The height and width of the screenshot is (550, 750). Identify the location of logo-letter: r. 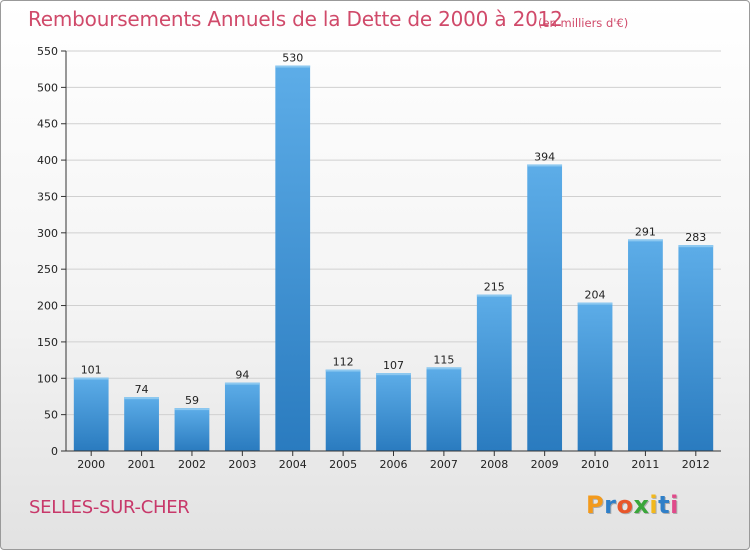
(610, 505).